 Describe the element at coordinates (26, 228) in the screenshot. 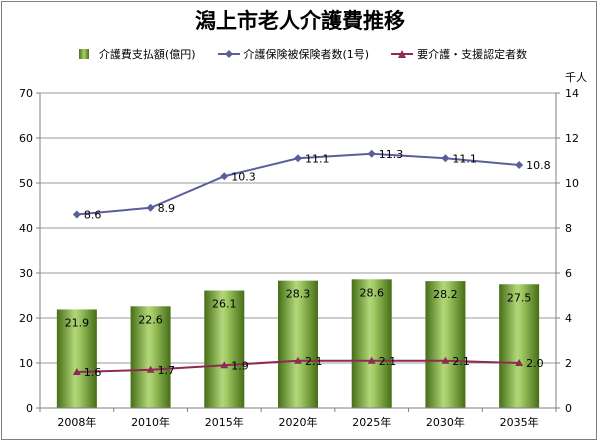

I see `left-axis-tick-label: 40` at that location.